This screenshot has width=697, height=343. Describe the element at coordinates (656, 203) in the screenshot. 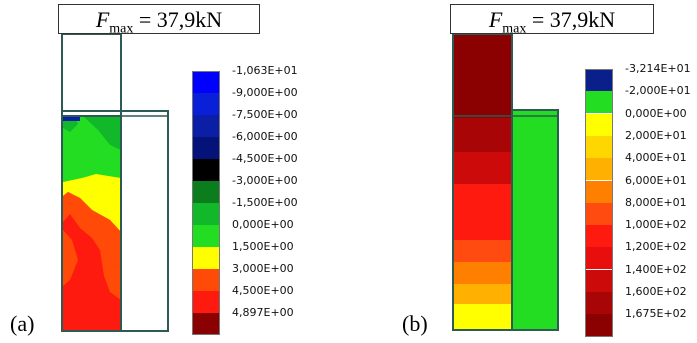

I see `legend-label: 8,000E+01` at that location.